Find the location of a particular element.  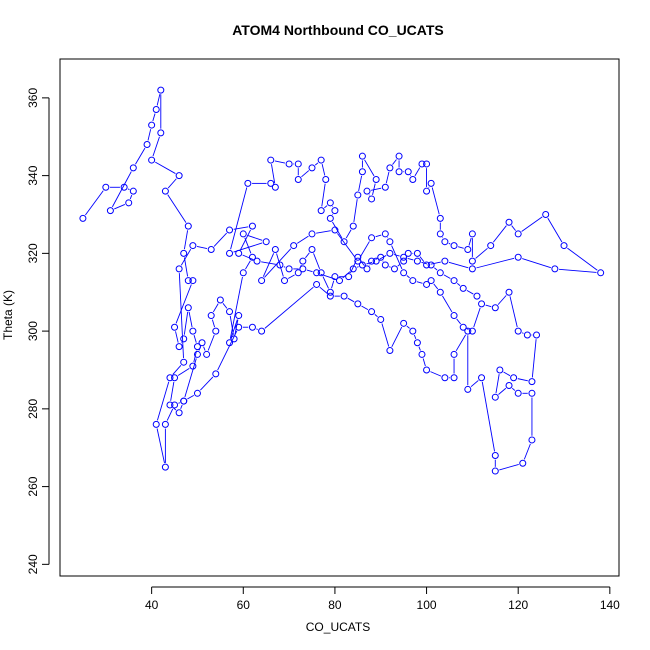

y-tick-label: 240 is located at coordinates (33, 564).